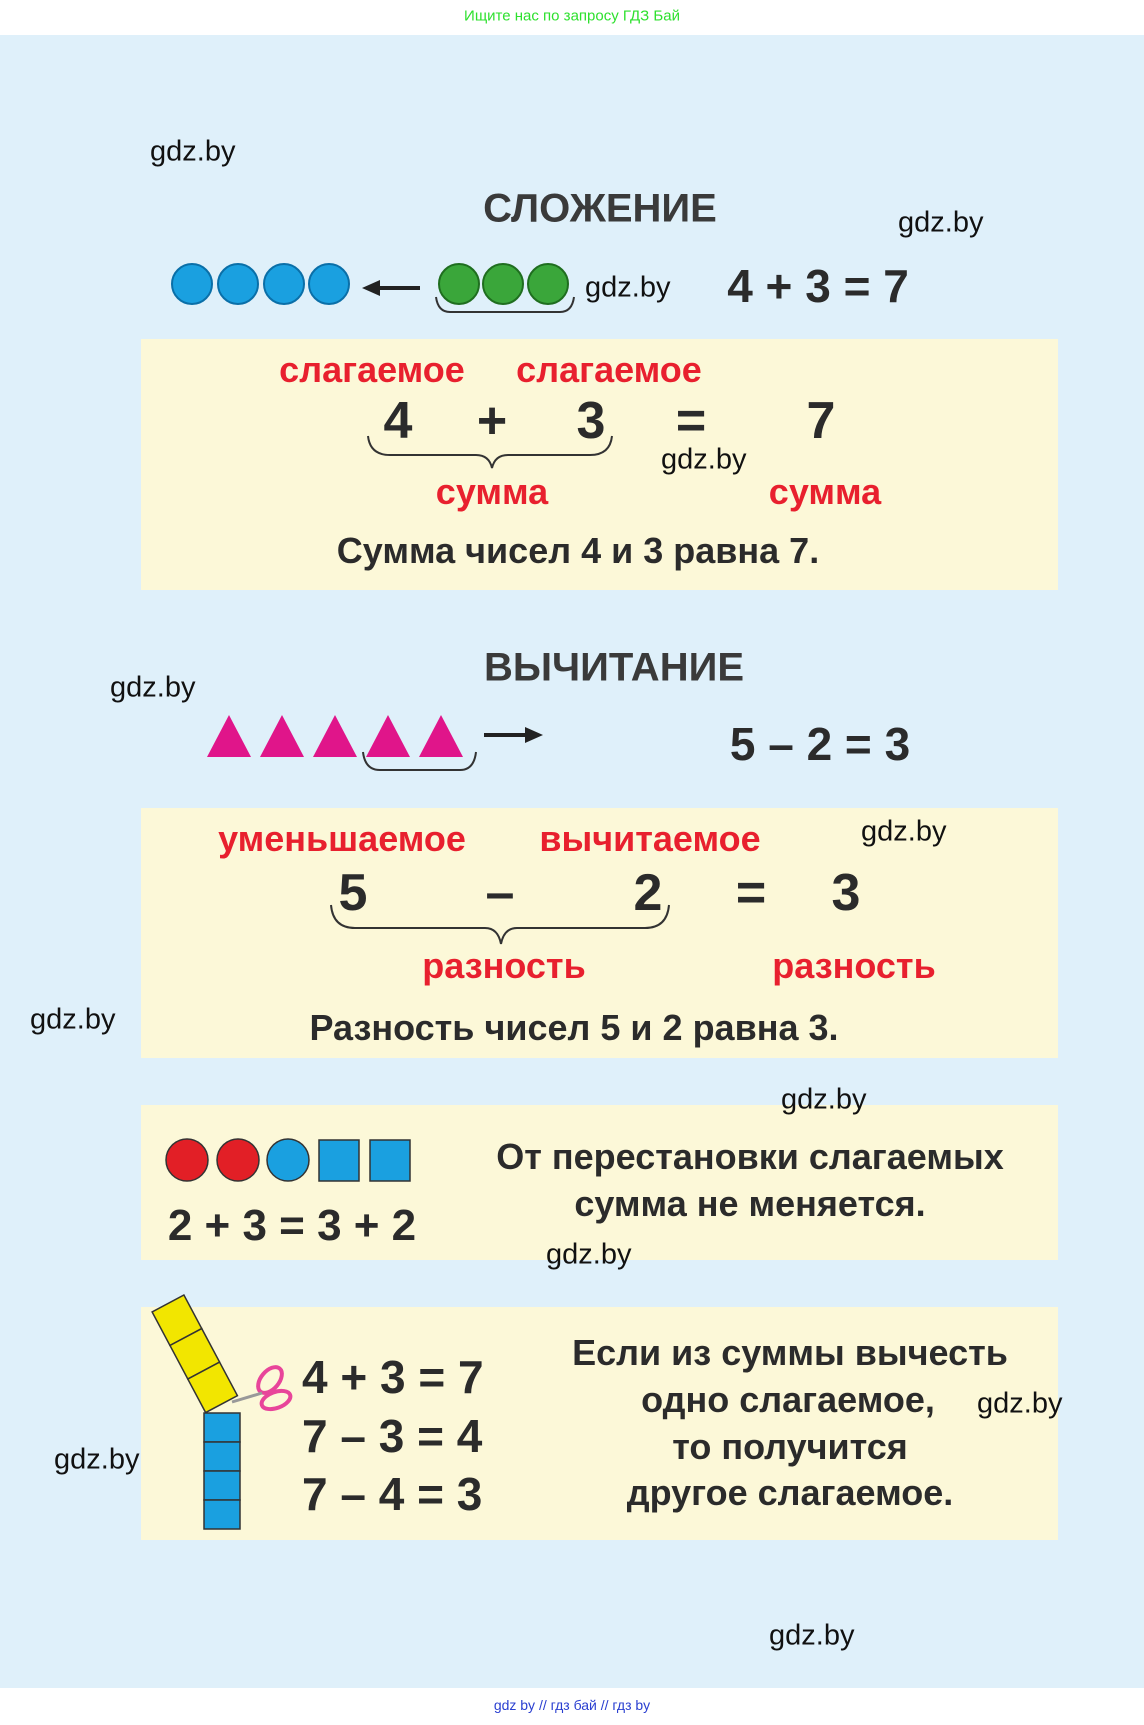 Image resolution: width=1144 pixels, height=1725 pixels. What do you see at coordinates (750, 1203) in the screenshot?
I see `commutative-line-2: сумма не меняется.` at bounding box center [750, 1203].